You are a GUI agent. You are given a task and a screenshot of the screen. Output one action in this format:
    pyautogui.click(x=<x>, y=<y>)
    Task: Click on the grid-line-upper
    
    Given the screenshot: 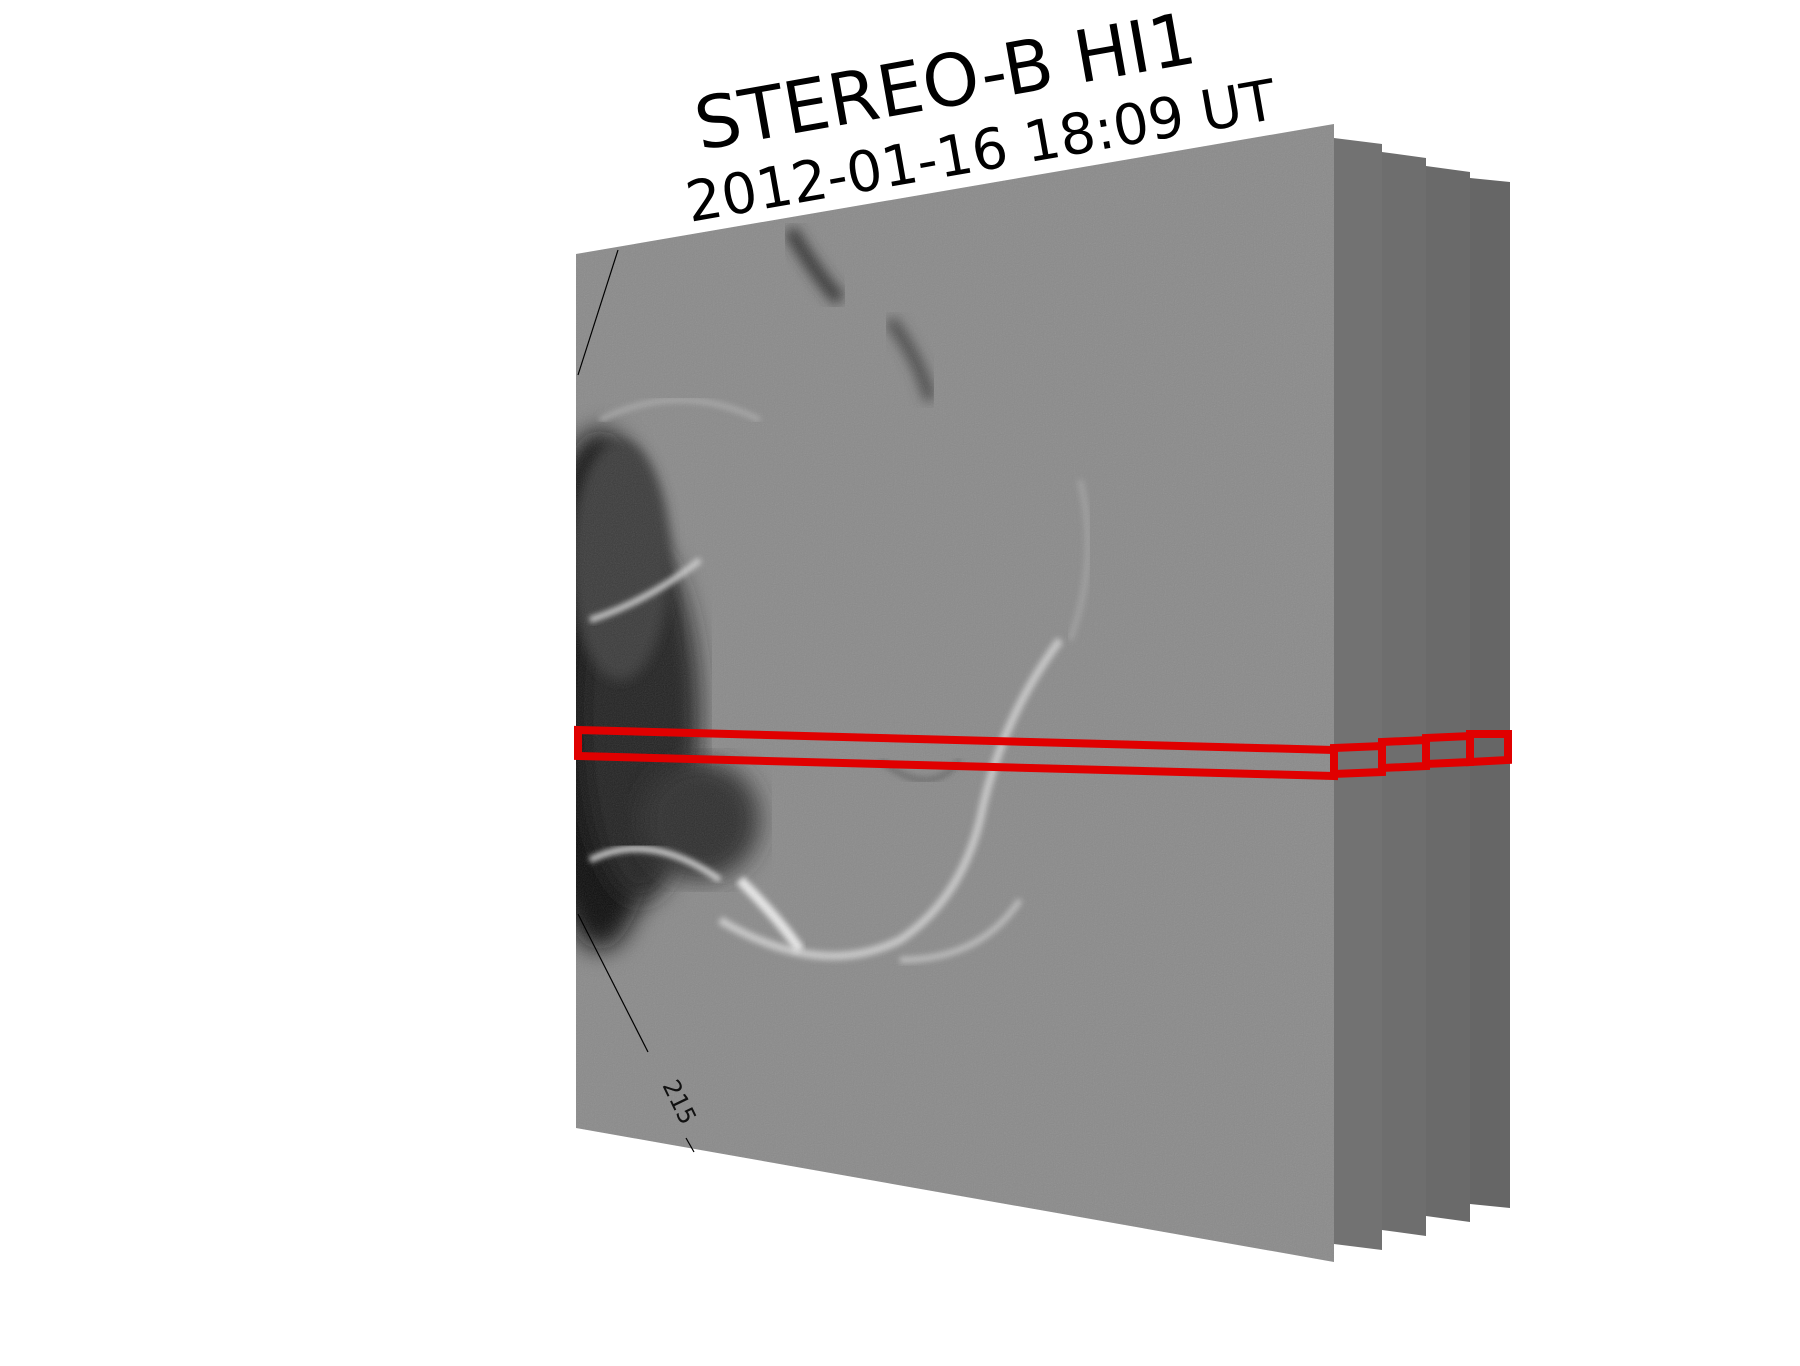 What is the action you would take?
    pyautogui.click(x=598, y=312)
    